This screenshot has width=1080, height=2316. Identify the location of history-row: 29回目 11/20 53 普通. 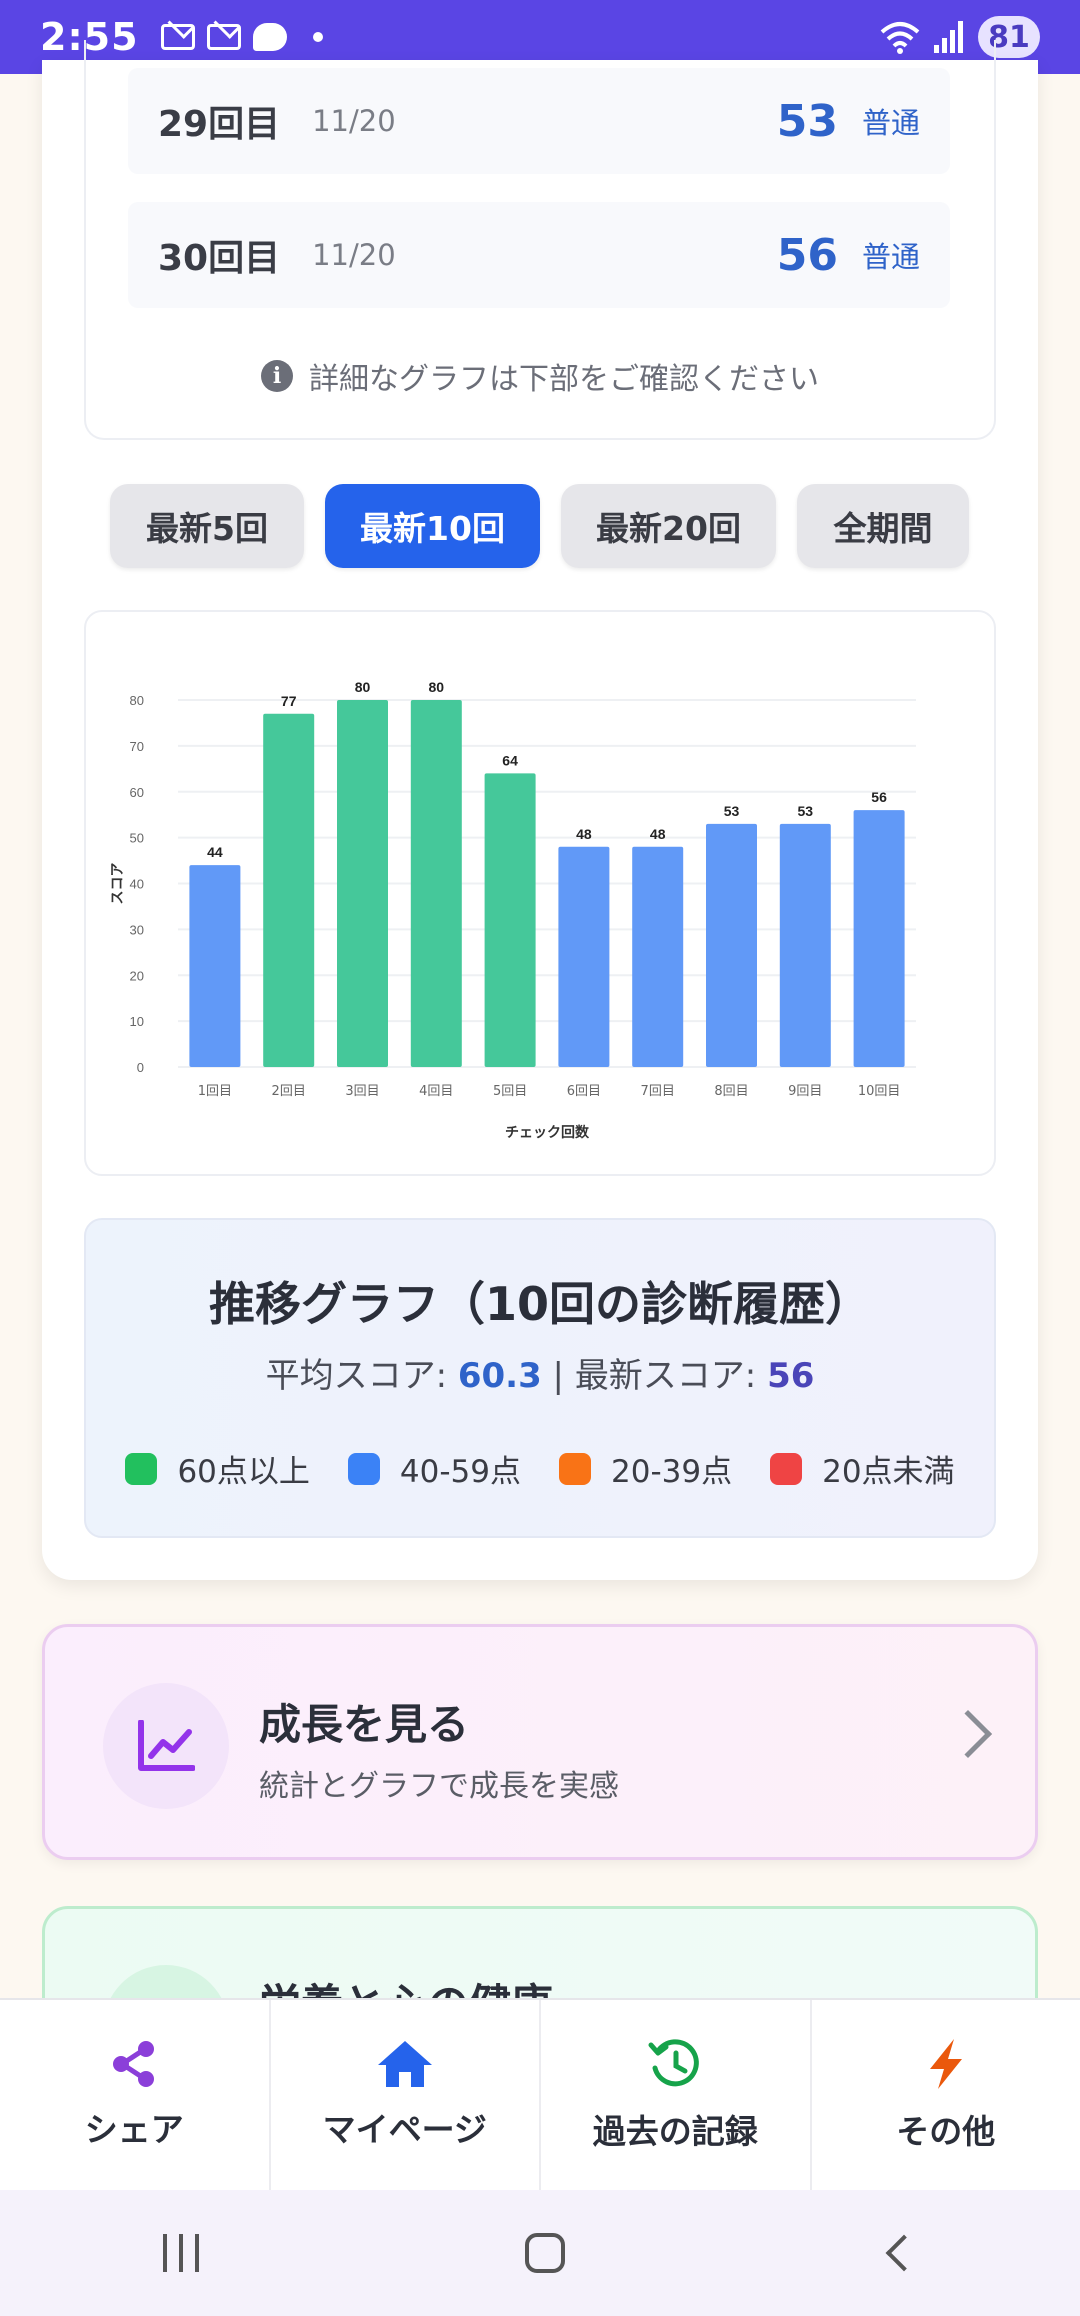
(539, 121).